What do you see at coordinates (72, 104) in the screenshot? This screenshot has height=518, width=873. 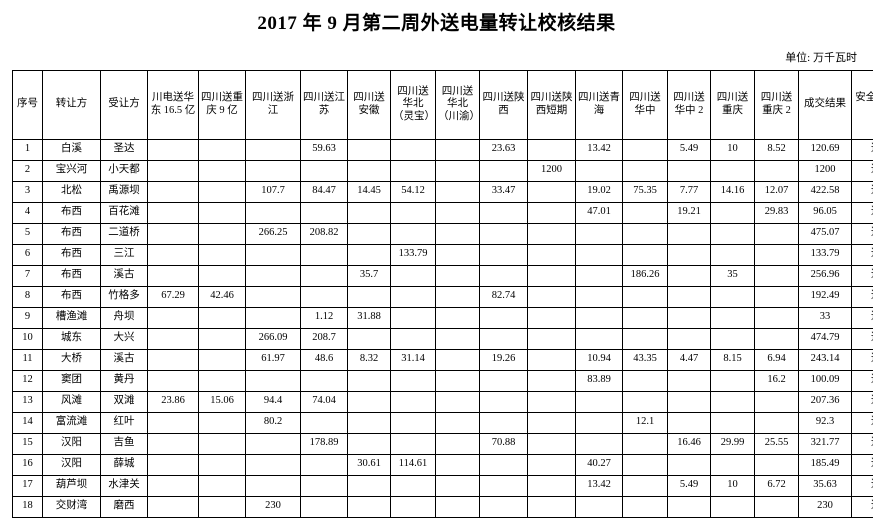 I see `column-header-transferor: 转让方` at bounding box center [72, 104].